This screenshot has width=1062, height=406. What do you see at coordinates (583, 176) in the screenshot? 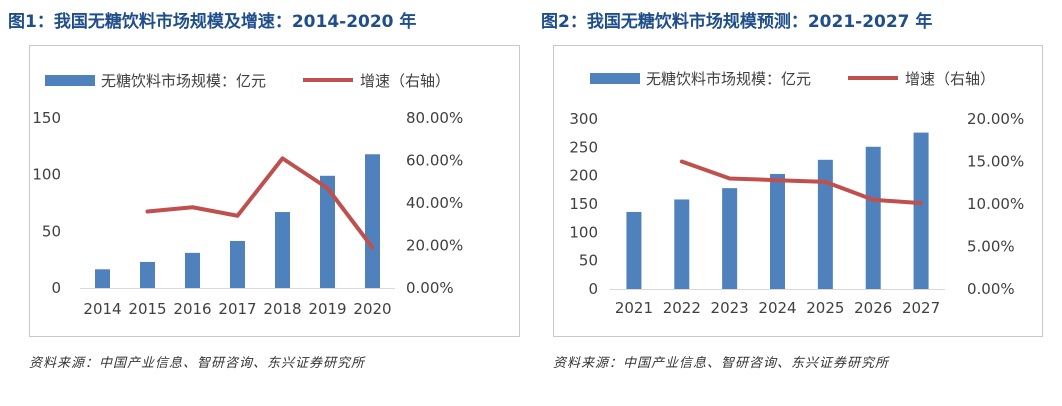
I see `y-left-tick-label: 200` at bounding box center [583, 176].